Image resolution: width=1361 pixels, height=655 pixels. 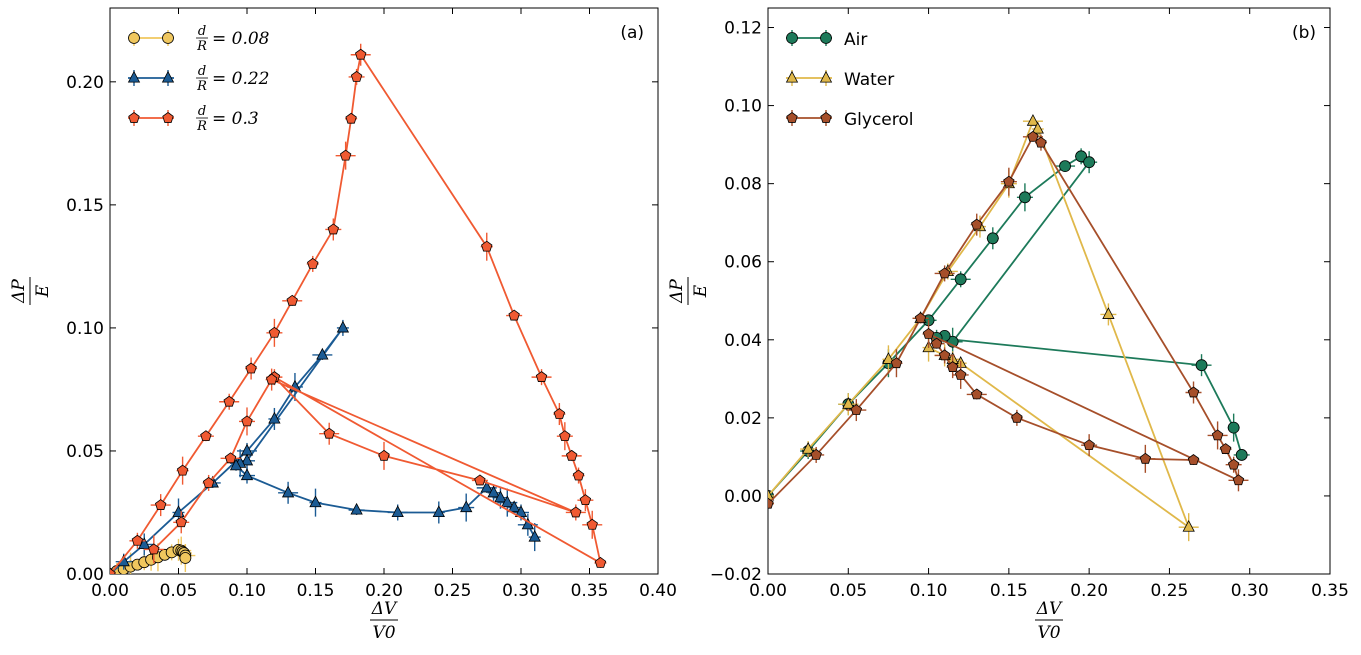 I want to click on y-tick-label: −0.02, so click(x=736, y=575).